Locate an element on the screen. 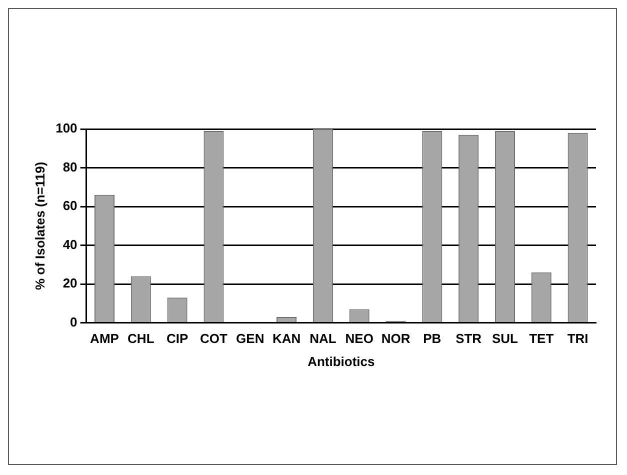 The width and height of the screenshot is (627, 475). x-tick-label: SUL is located at coordinates (505, 338).